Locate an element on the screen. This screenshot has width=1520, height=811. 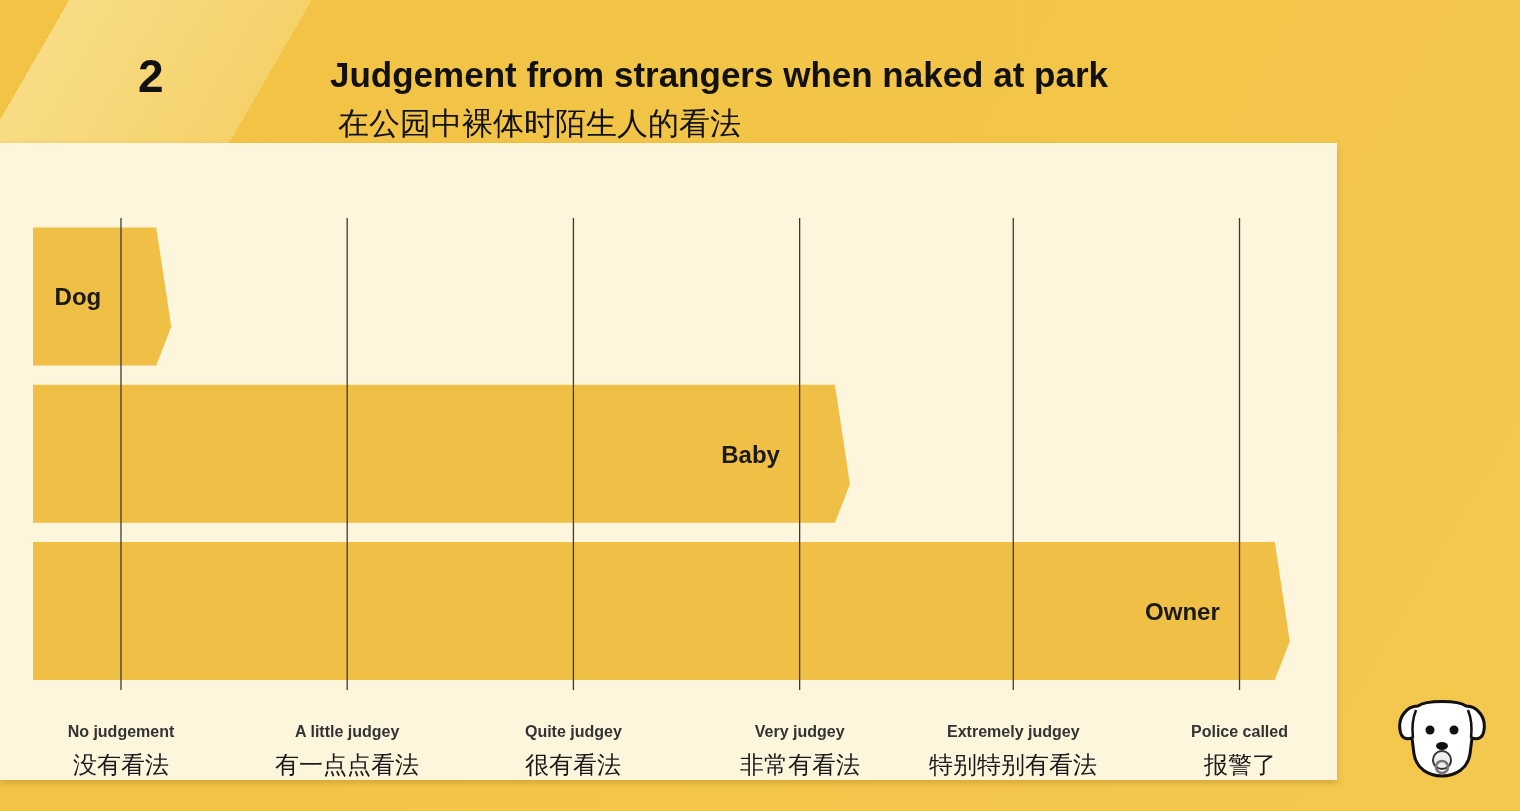
ref-line-label: Police called 报警了 is located at coordinates (1239, 750).